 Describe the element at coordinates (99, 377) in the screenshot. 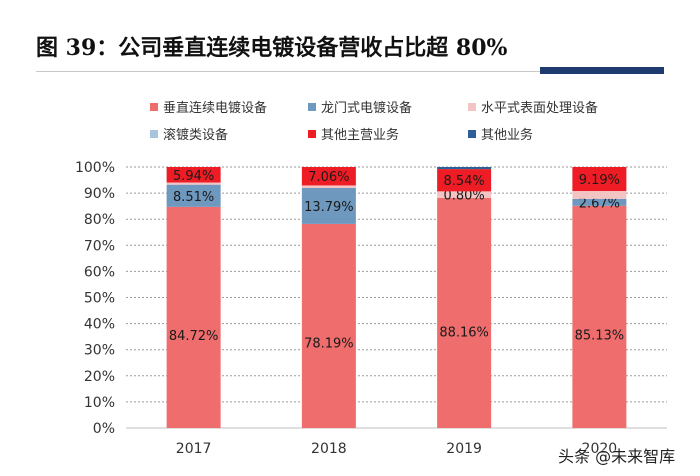

I see `y-tick-20pct: 20%` at that location.